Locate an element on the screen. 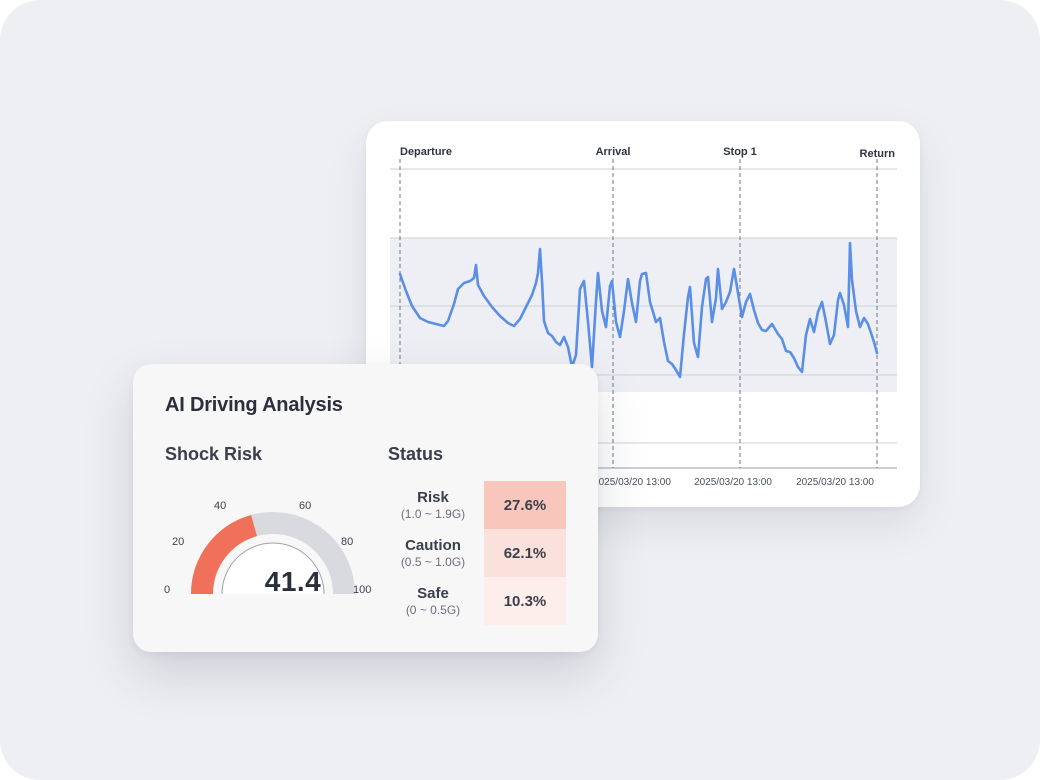 This screenshot has height=780, width=1040. gauge-tick-20: 20 is located at coordinates (178, 542).